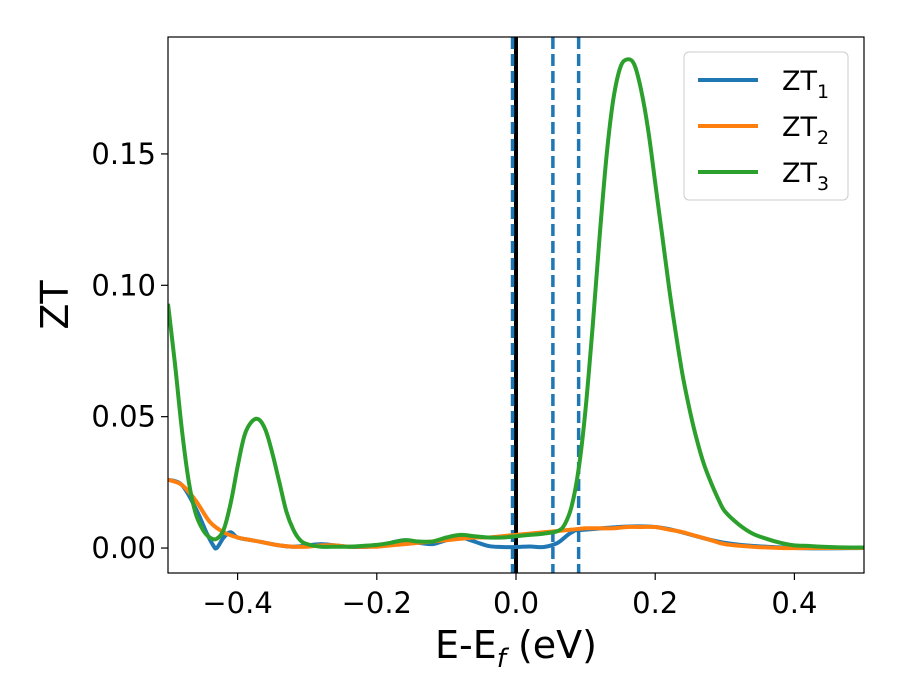 The width and height of the screenshot is (900, 700). I want to click on x-axis: −0.4 −0.2 0.0 0.2 0.4, so click(509, 596).